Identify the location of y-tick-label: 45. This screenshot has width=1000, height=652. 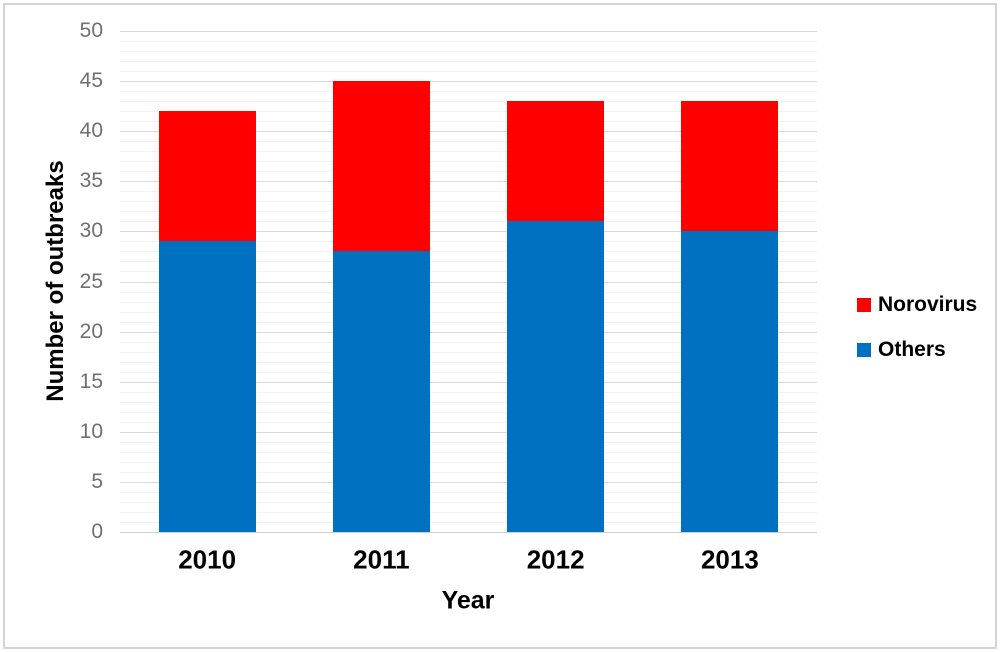
(91, 81).